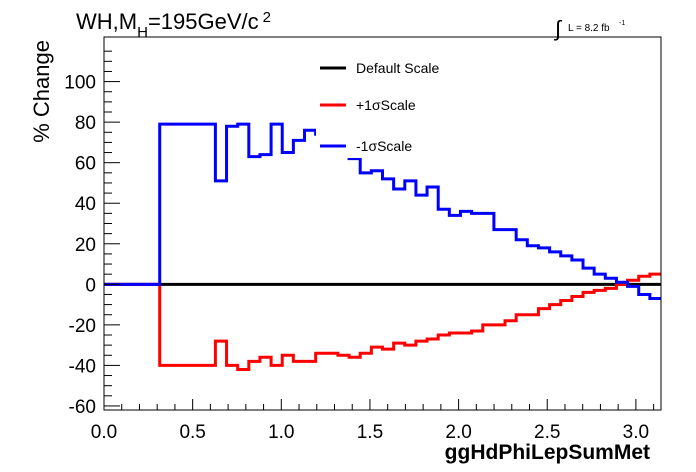 This screenshot has height=472, width=696. I want to click on legend-label-2: -1σScale, so click(384, 146).